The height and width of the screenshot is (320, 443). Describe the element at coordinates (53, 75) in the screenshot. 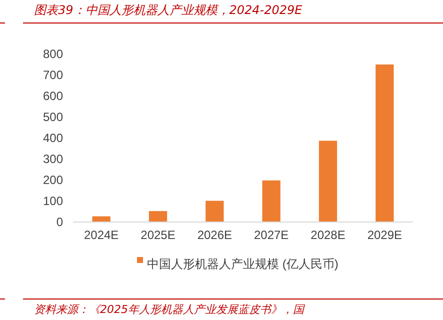

I see `y-tick-label: 700` at that location.